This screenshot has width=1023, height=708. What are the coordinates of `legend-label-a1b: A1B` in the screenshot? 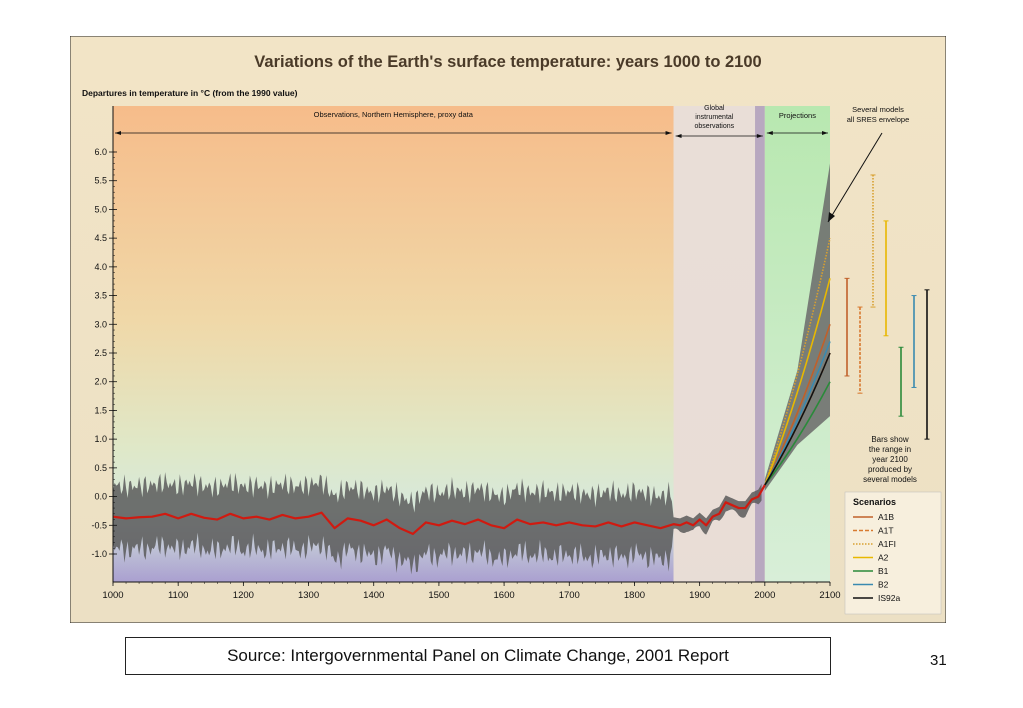 It's located at (886, 517).